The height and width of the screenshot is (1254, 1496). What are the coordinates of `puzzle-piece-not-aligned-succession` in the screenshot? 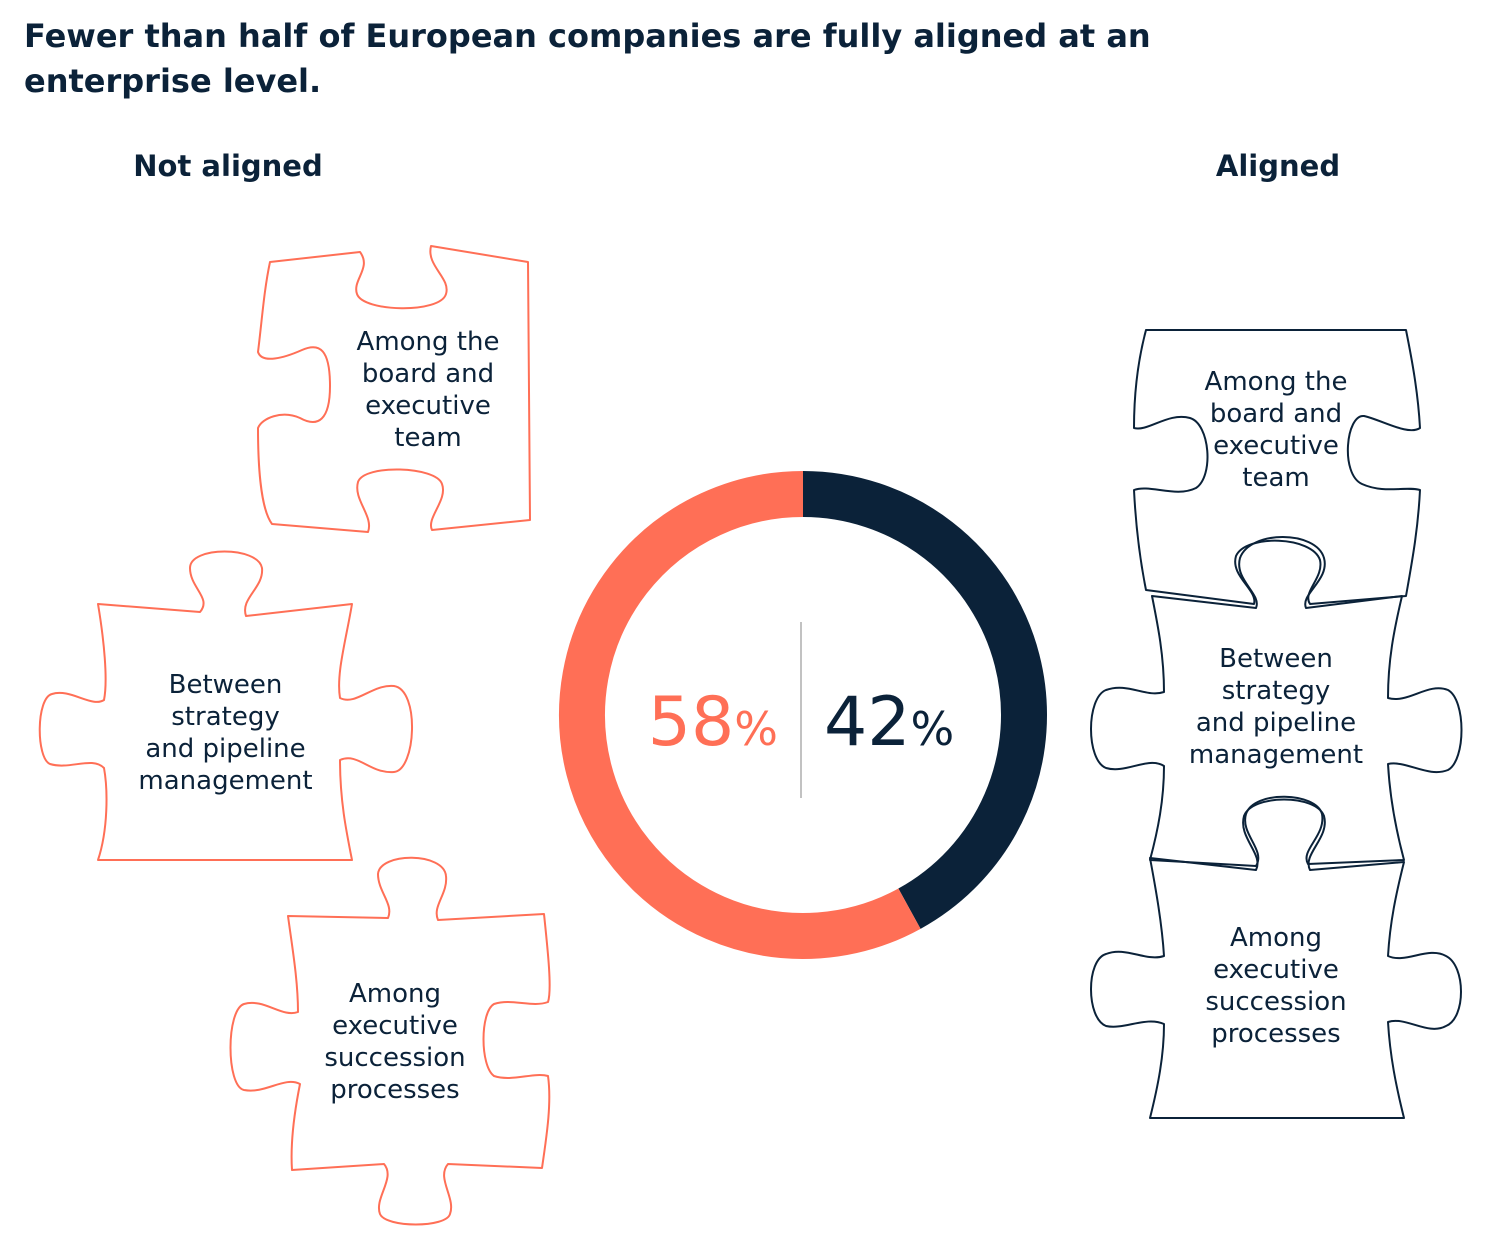 It's located at (390, 1041).